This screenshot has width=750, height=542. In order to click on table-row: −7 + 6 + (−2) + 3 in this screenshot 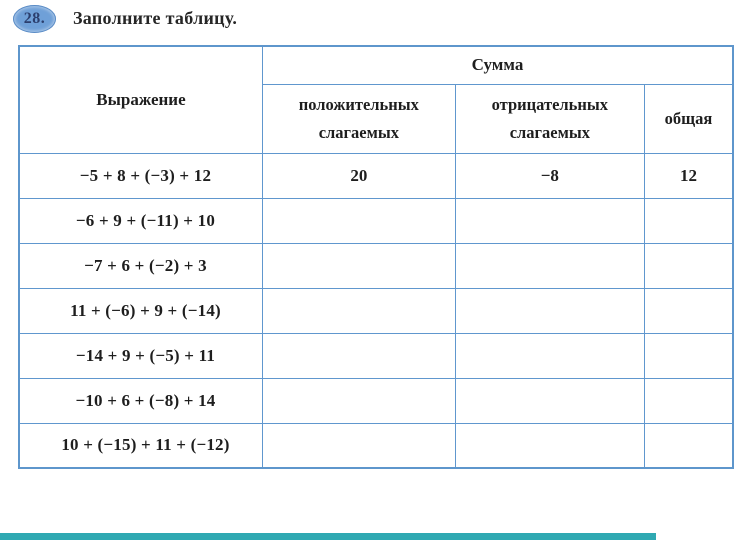, I will do `click(376, 265)`.